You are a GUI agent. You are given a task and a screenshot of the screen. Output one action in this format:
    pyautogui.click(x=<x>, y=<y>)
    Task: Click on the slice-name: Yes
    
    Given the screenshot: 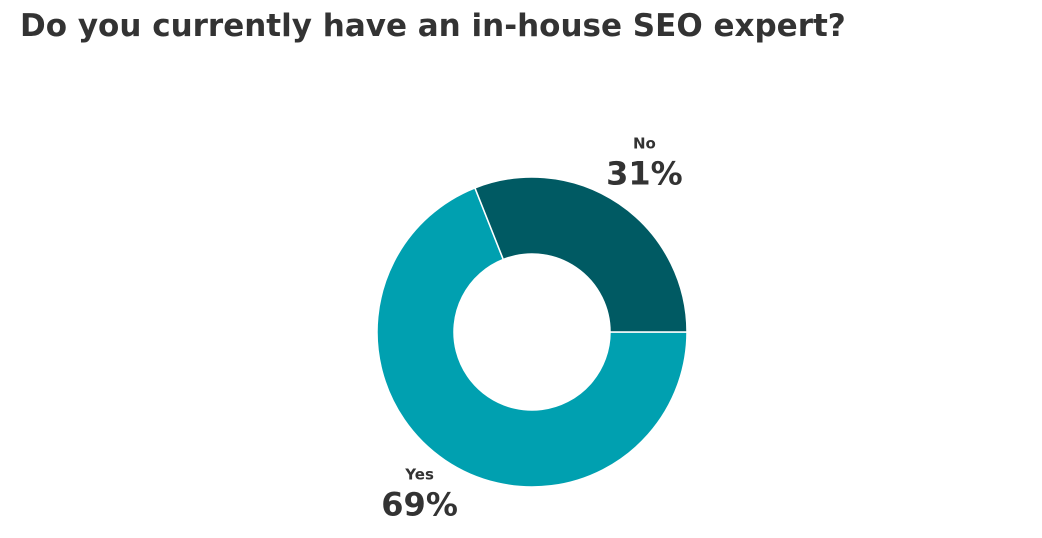 What is the action you would take?
    pyautogui.click(x=419, y=474)
    